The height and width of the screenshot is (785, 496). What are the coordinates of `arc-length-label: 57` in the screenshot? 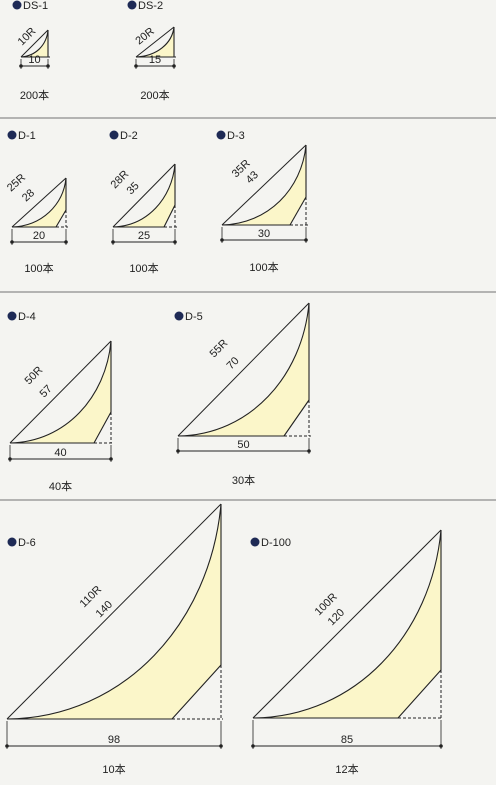 It's located at (46, 391).